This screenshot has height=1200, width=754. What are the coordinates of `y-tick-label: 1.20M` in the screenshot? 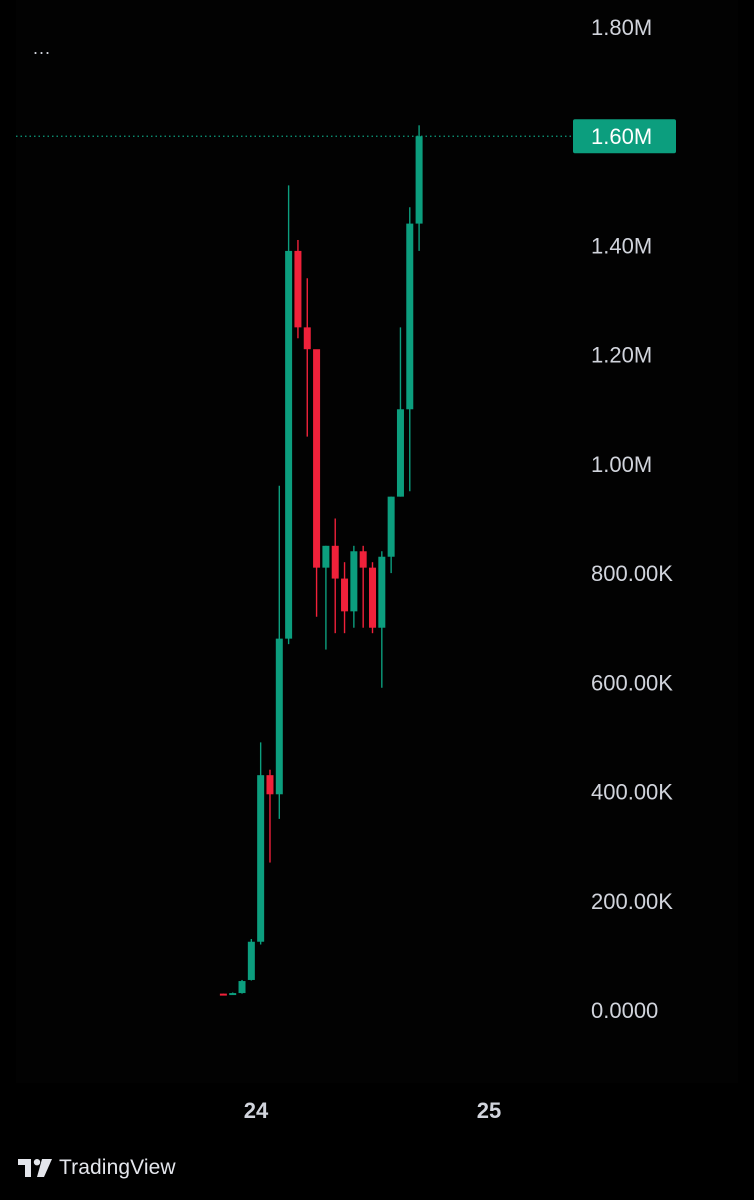 It's located at (621, 355).